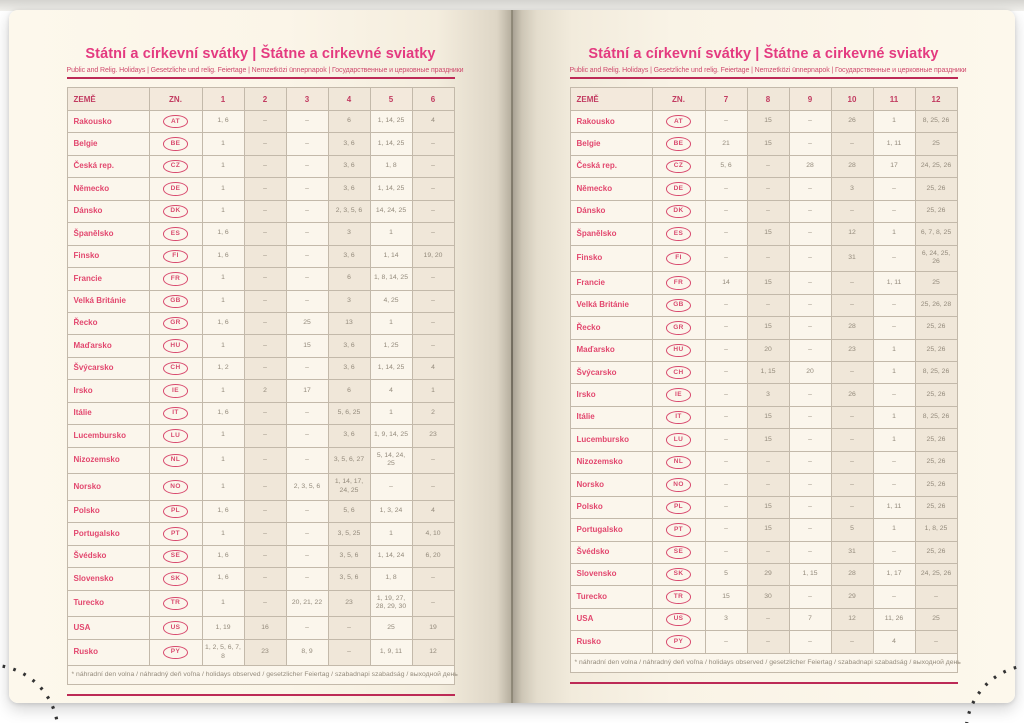 The image size is (1024, 723). I want to click on holiday-days-cell: 25, 26, so click(936, 485).